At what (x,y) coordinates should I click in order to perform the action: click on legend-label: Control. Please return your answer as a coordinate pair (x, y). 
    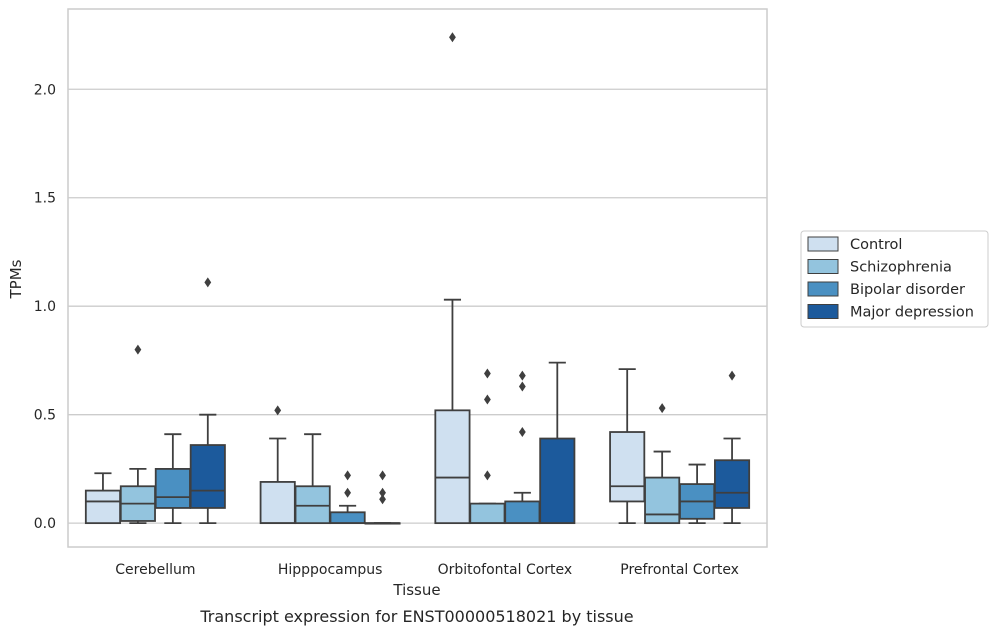
    Looking at the image, I should click on (876, 245).